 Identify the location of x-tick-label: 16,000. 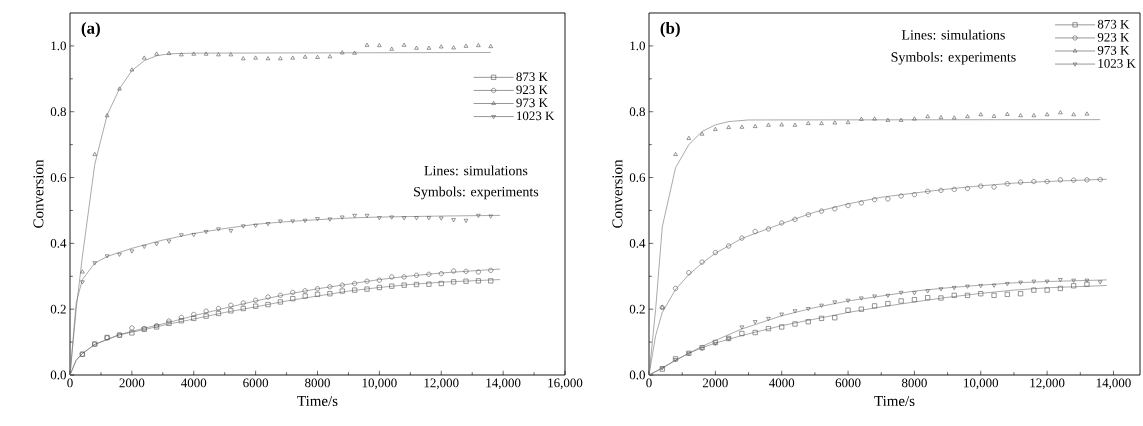
(565, 384).